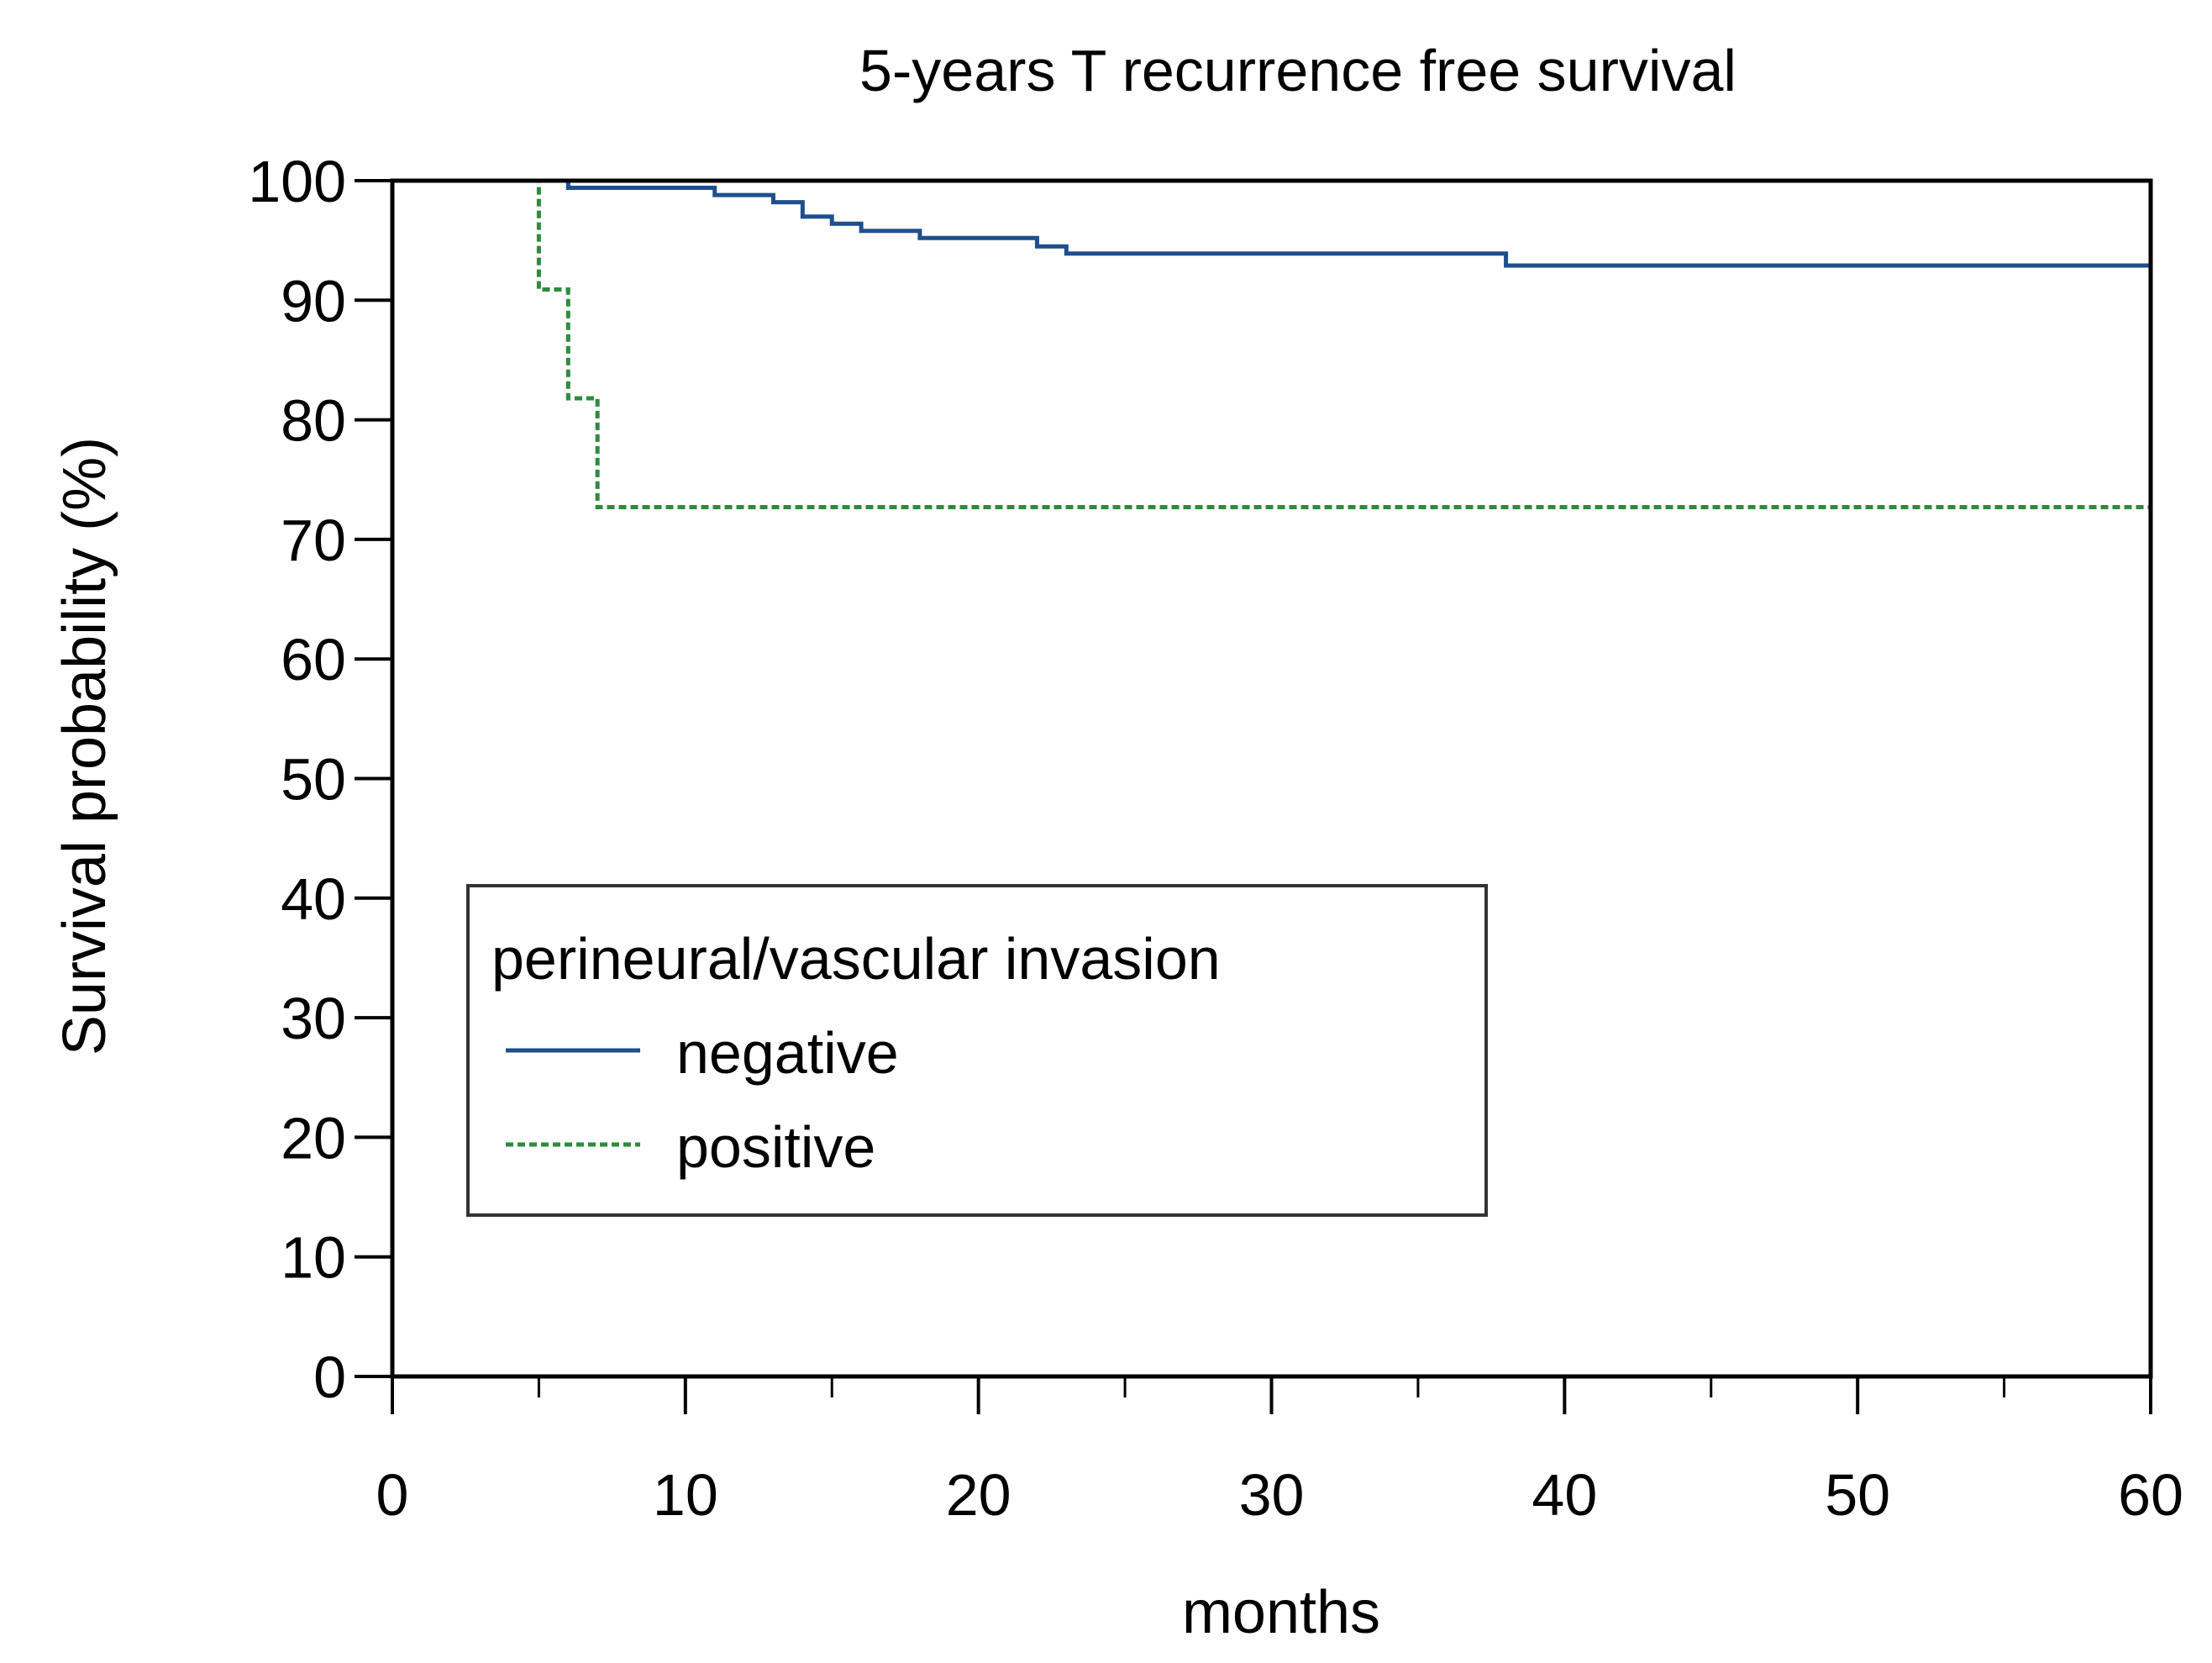  What do you see at coordinates (313, 1138) in the screenshot?
I see `y-tick-label-20: 20` at bounding box center [313, 1138].